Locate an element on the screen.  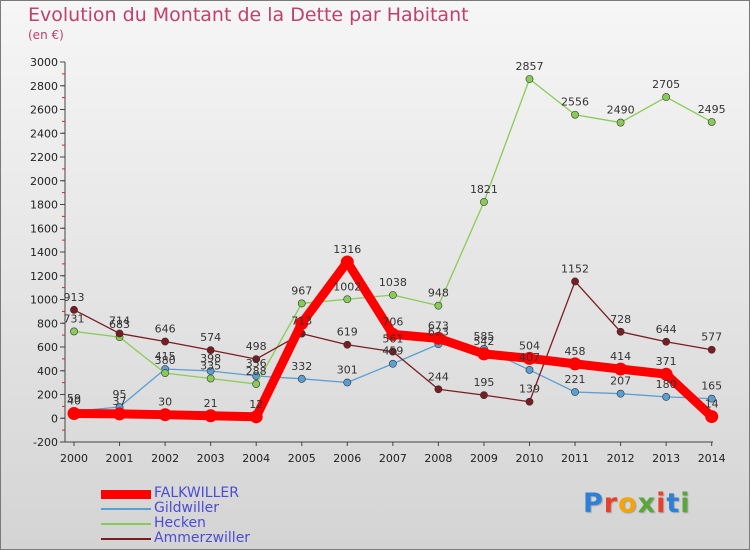
legend-item: Ammerzwiller is located at coordinates (201, 538).